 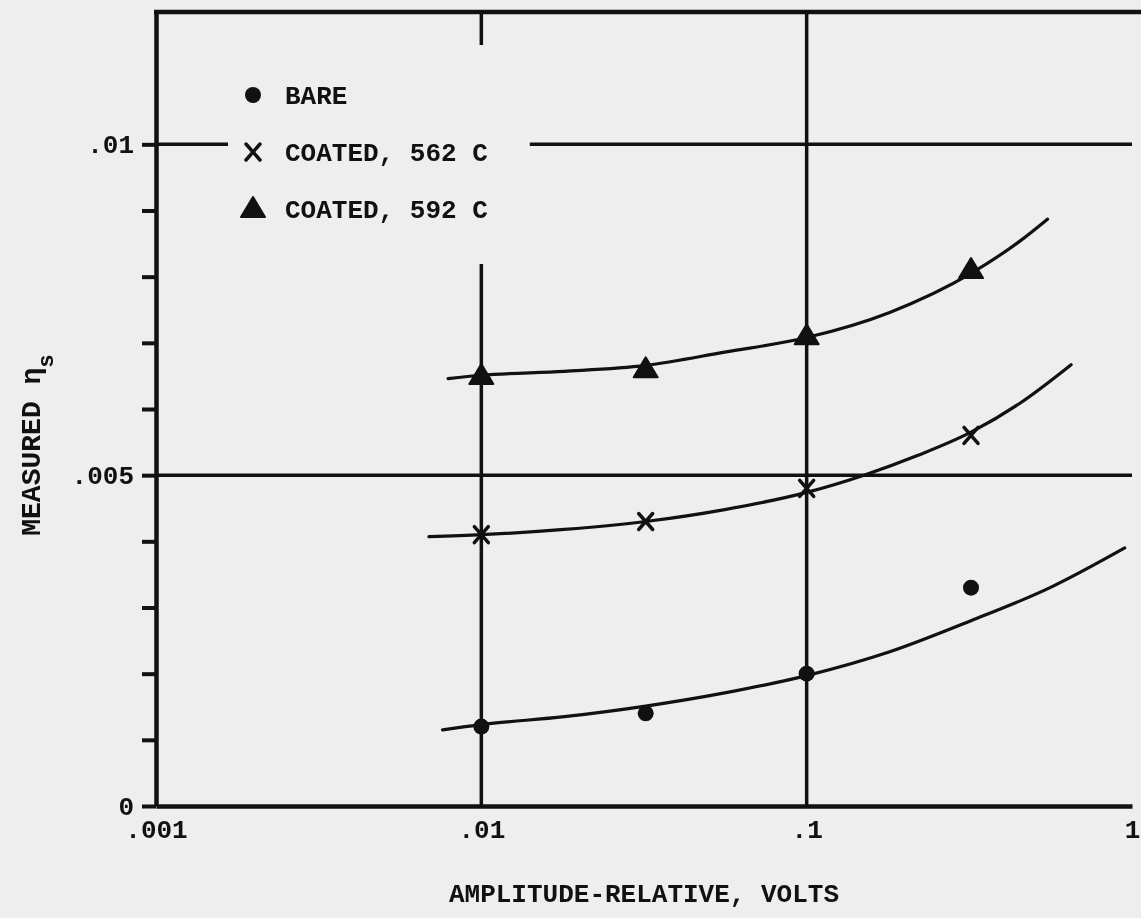 I want to click on x-tick-label: .01, so click(x=482, y=831).